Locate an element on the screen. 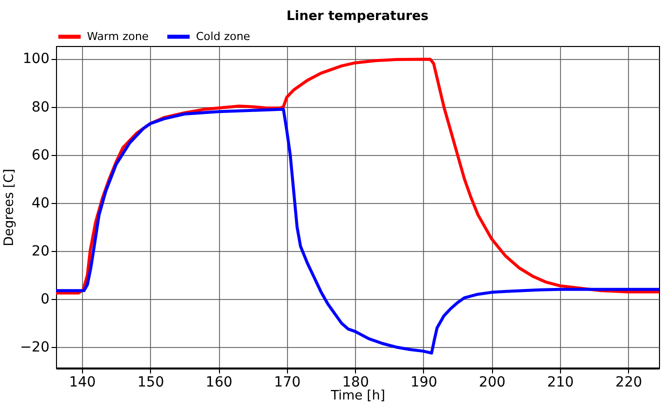  x-tick-label: 210 is located at coordinates (560, 382).